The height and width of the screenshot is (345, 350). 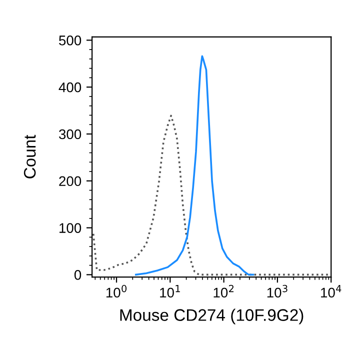 What do you see at coordinates (70, 181) in the screenshot?
I see `y-tick-label: 200` at bounding box center [70, 181].